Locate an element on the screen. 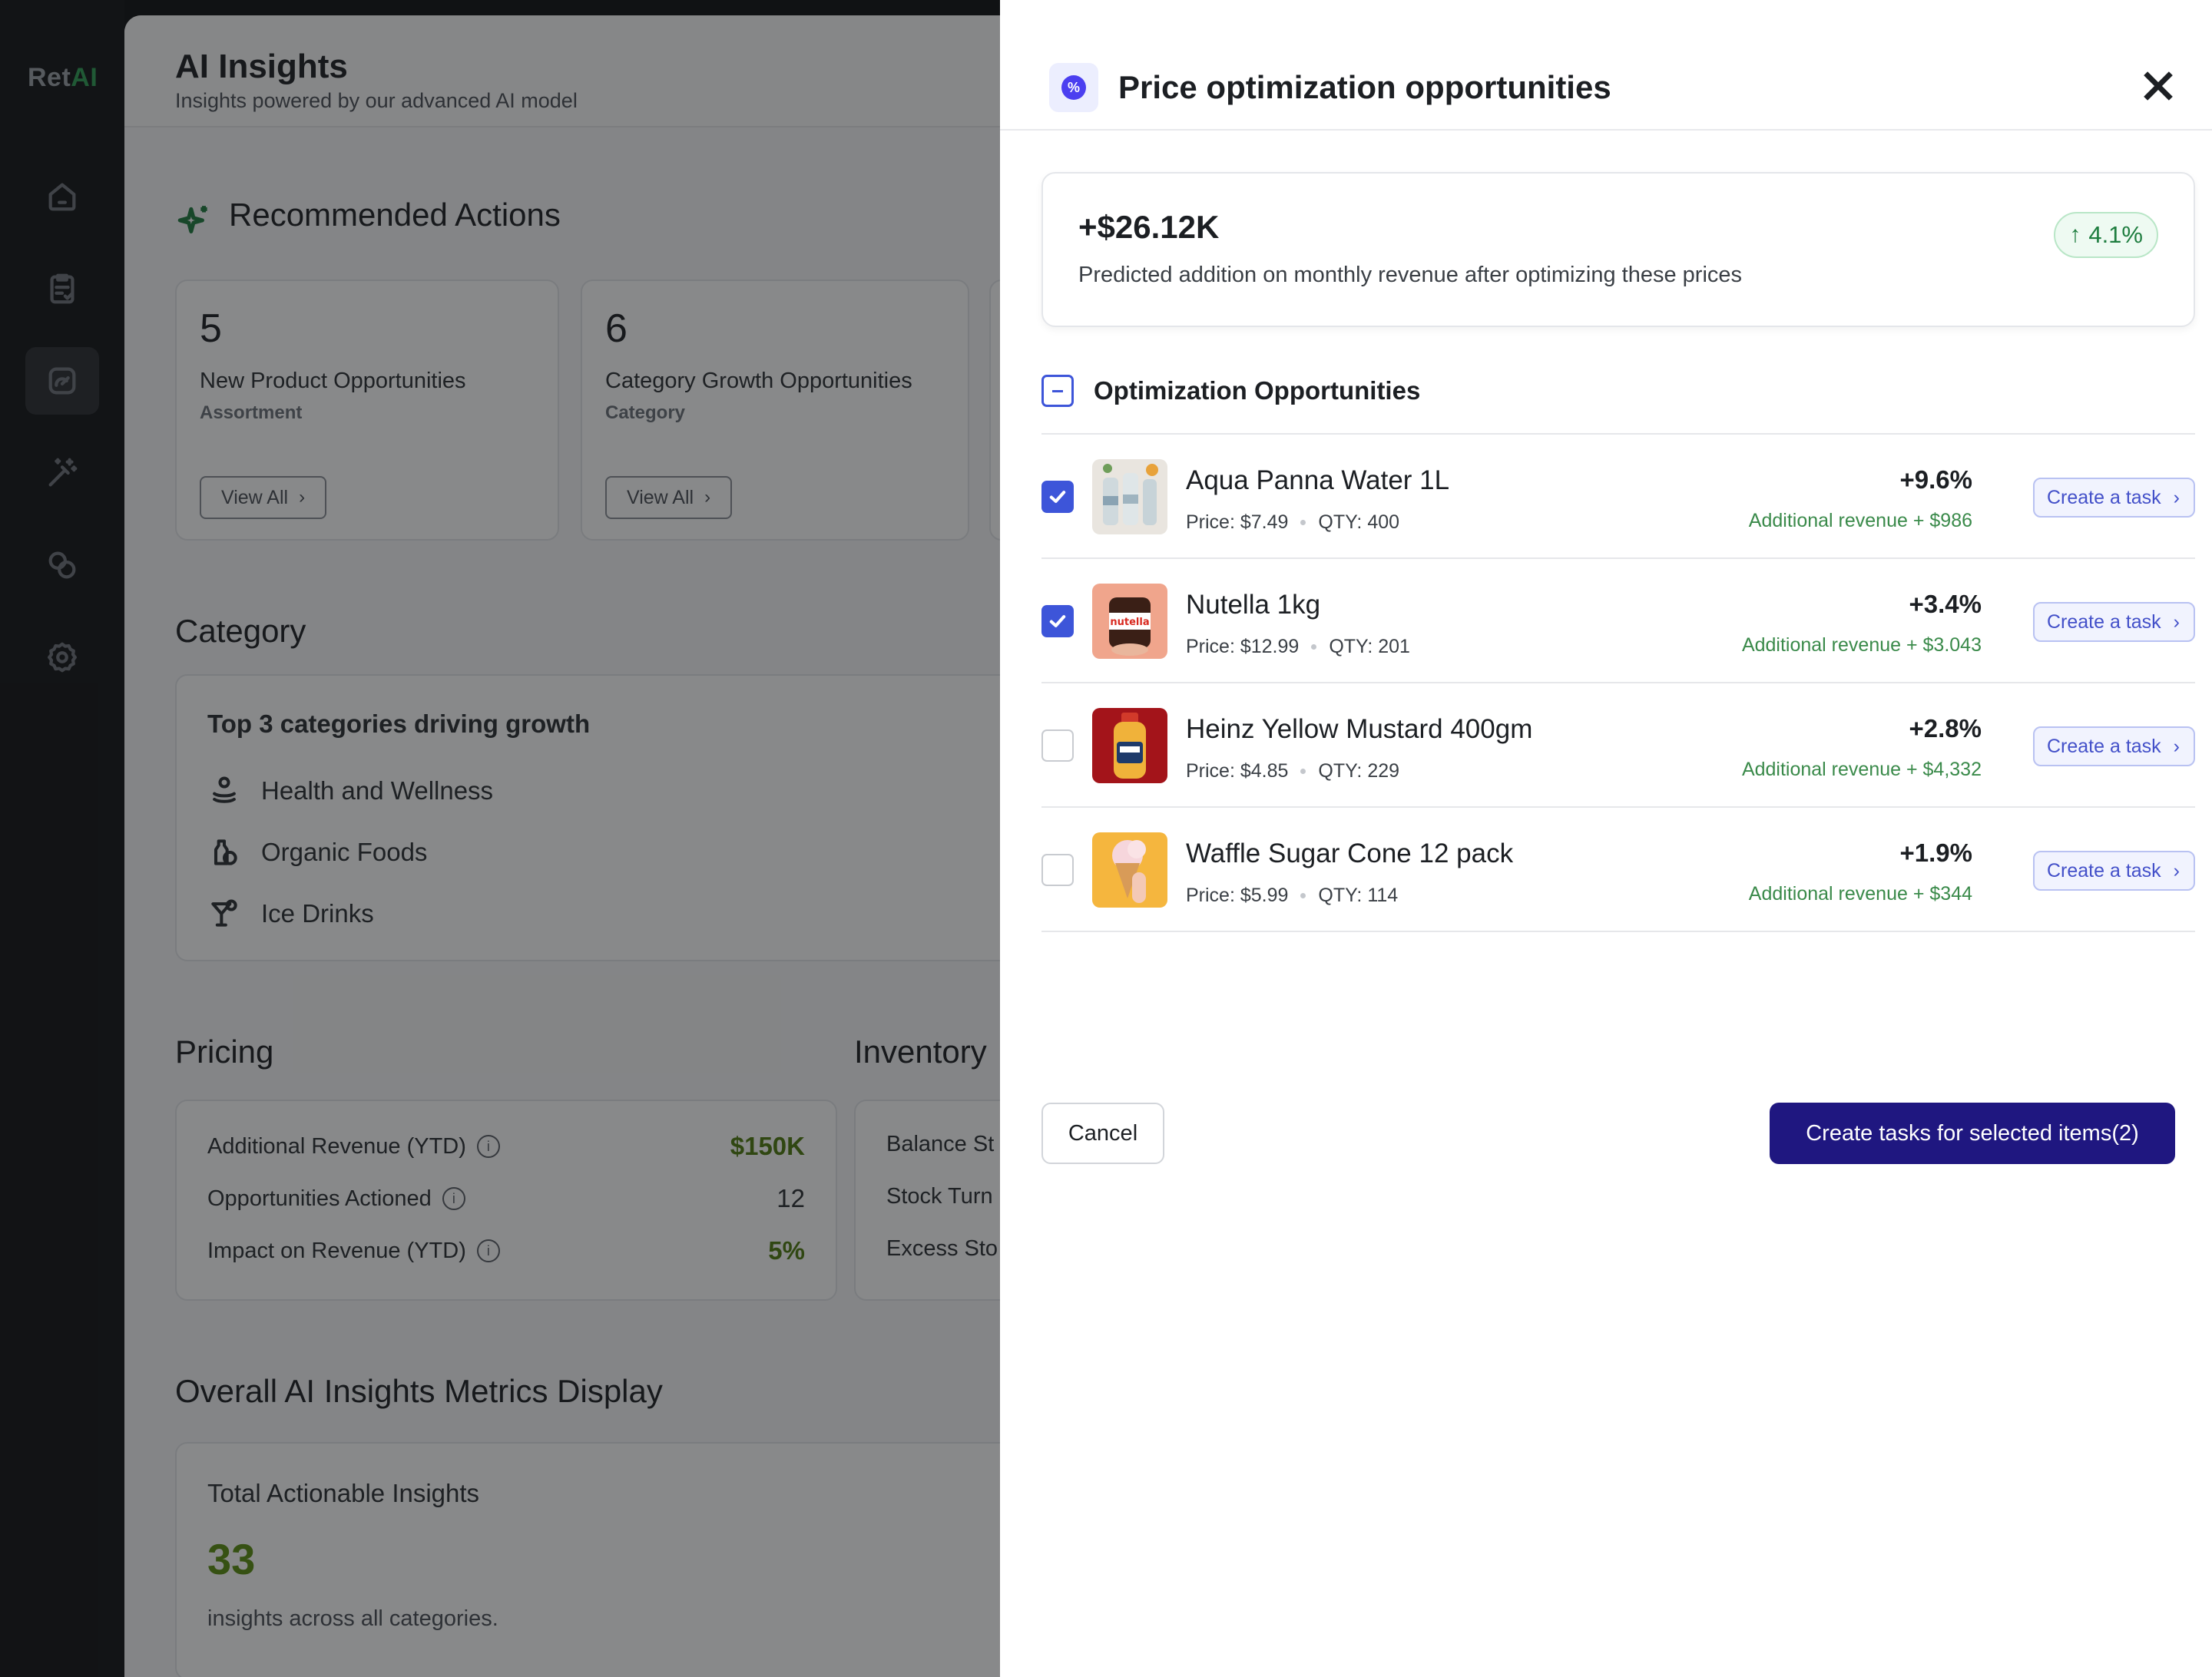  product-name: Nutella 1kg is located at coordinates (1253, 605).